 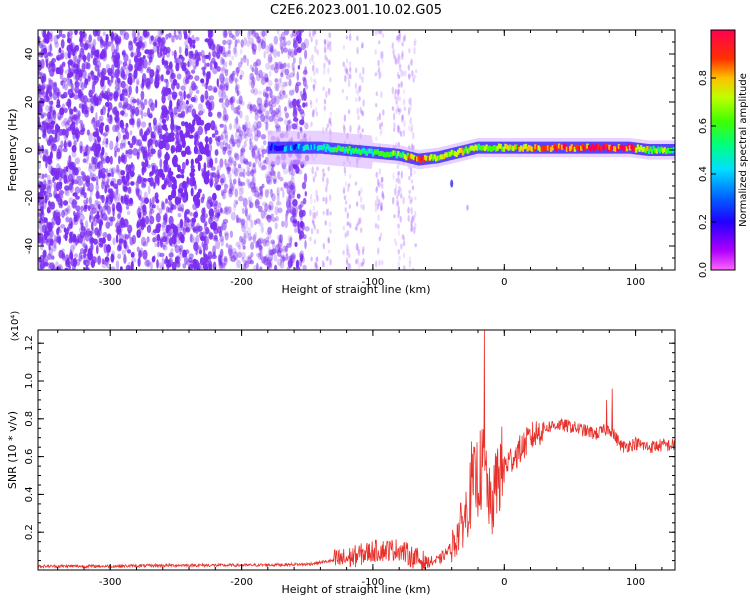 What do you see at coordinates (504, 282) in the screenshot?
I see `spectrogram-x-tick-label: 0` at bounding box center [504, 282].